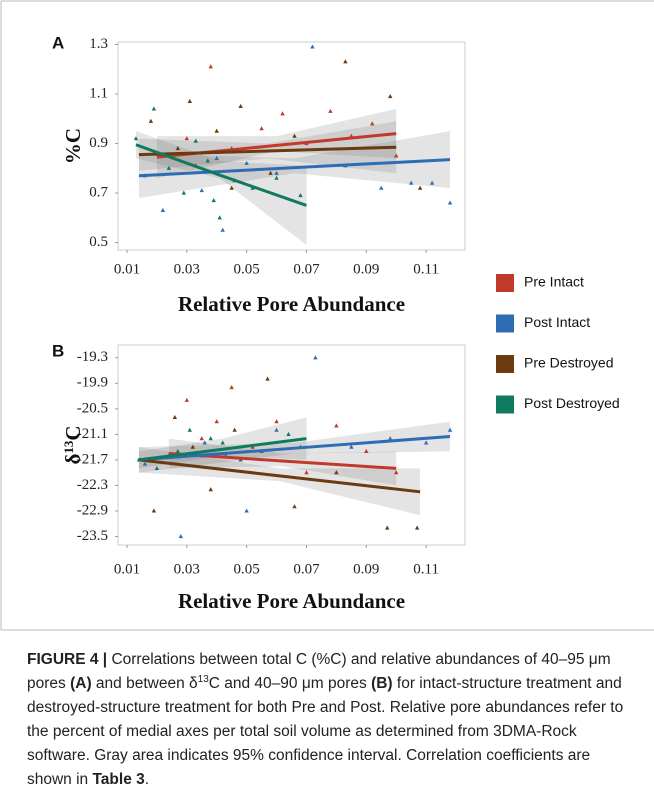  I want to click on legend-label: Post Destroyed, so click(572, 403).